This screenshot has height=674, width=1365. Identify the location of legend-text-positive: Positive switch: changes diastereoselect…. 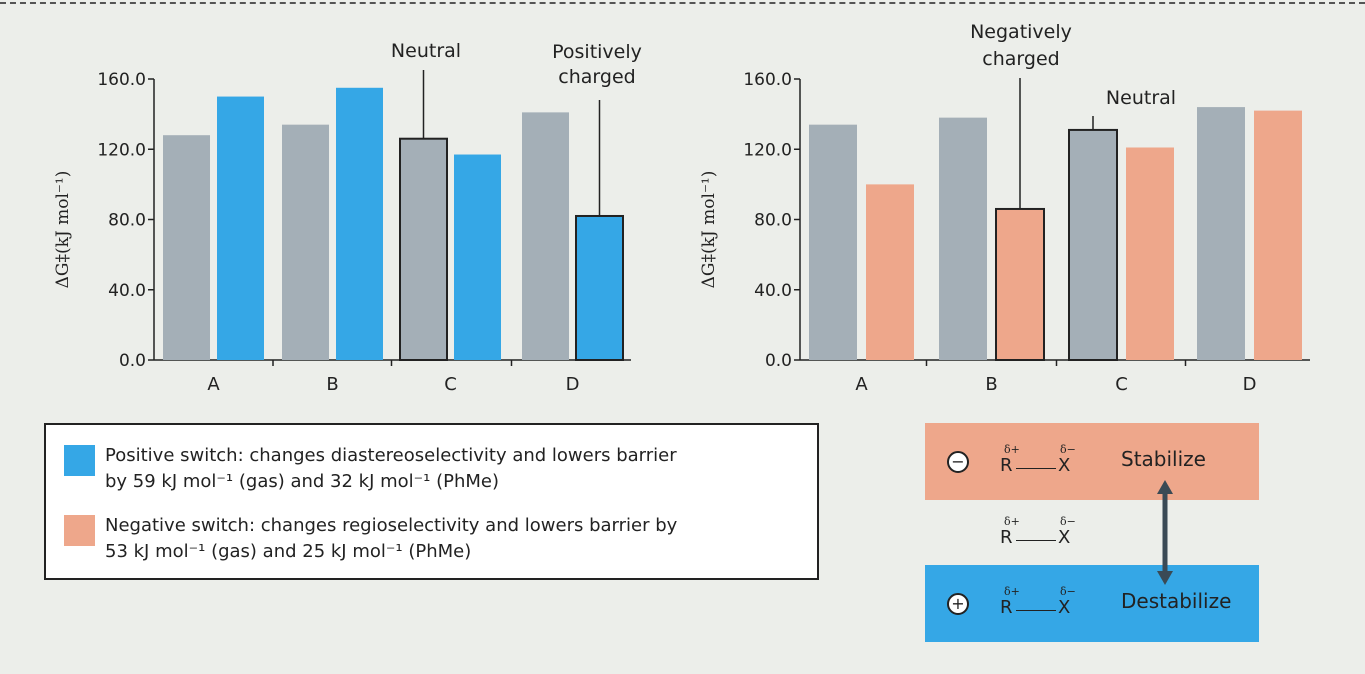
(450, 469).